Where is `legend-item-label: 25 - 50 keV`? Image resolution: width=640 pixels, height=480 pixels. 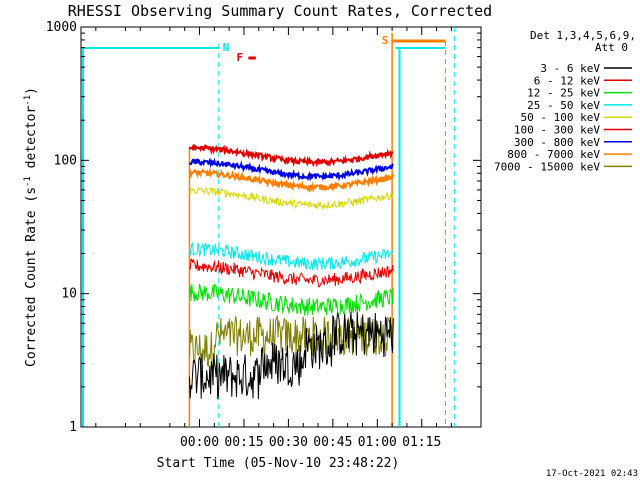 legend-item-label: 25 - 50 keV is located at coordinates (563, 105).